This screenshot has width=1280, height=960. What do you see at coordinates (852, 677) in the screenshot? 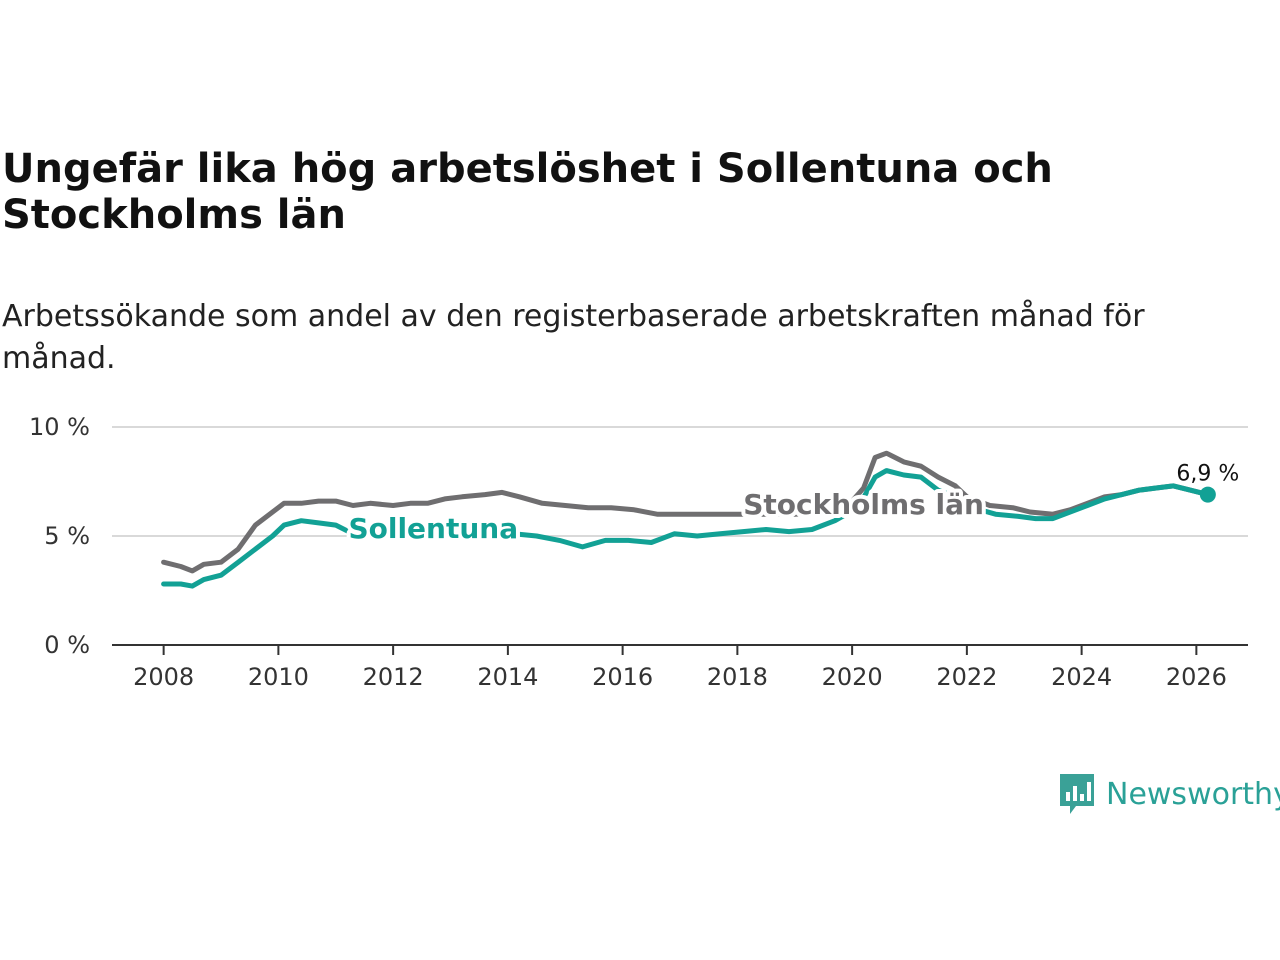
I see `x-tick-label: 2020` at bounding box center [852, 677].